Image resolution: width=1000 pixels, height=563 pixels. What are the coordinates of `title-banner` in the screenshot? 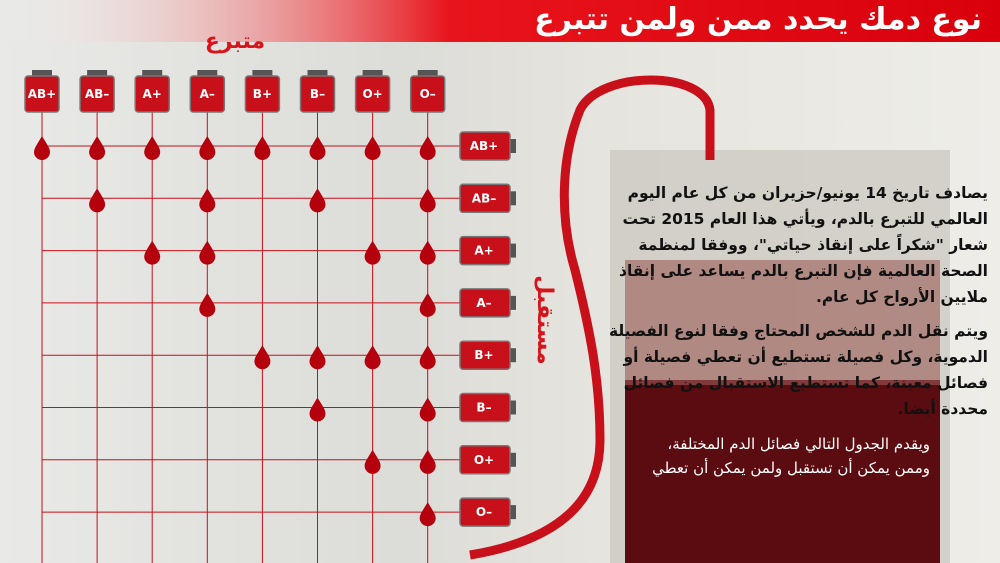 It's located at (500, 21).